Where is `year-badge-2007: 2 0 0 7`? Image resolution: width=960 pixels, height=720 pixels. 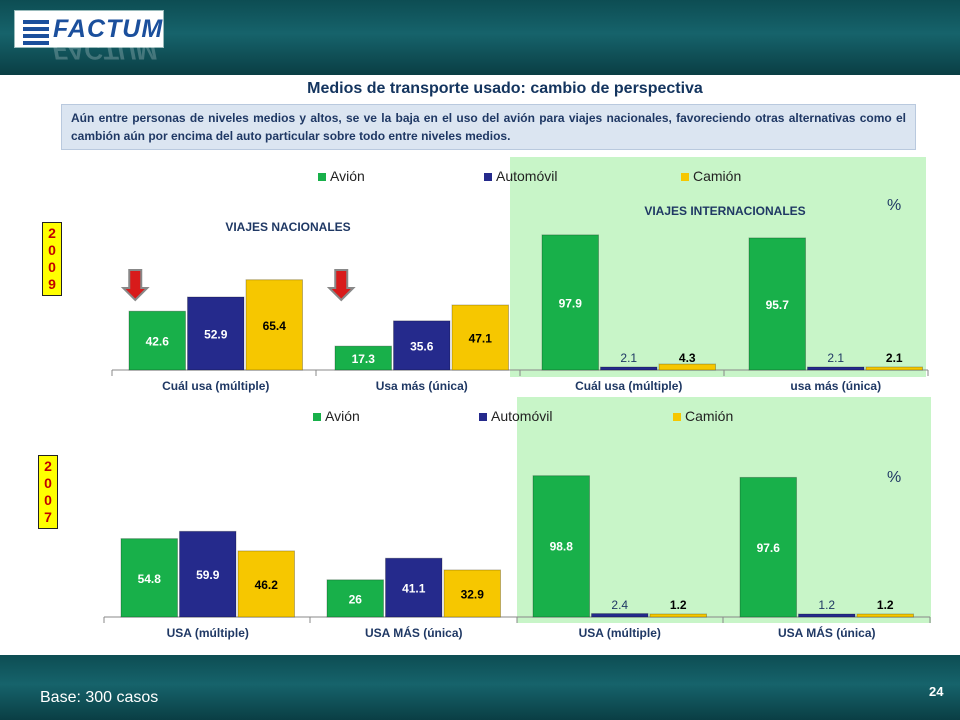 year-badge-2007: 2 0 0 7 is located at coordinates (48, 492).